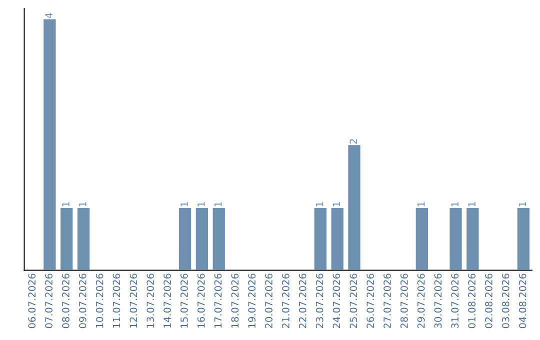  I want to click on x-tick-label: 18.07.2026, so click(235, 301).